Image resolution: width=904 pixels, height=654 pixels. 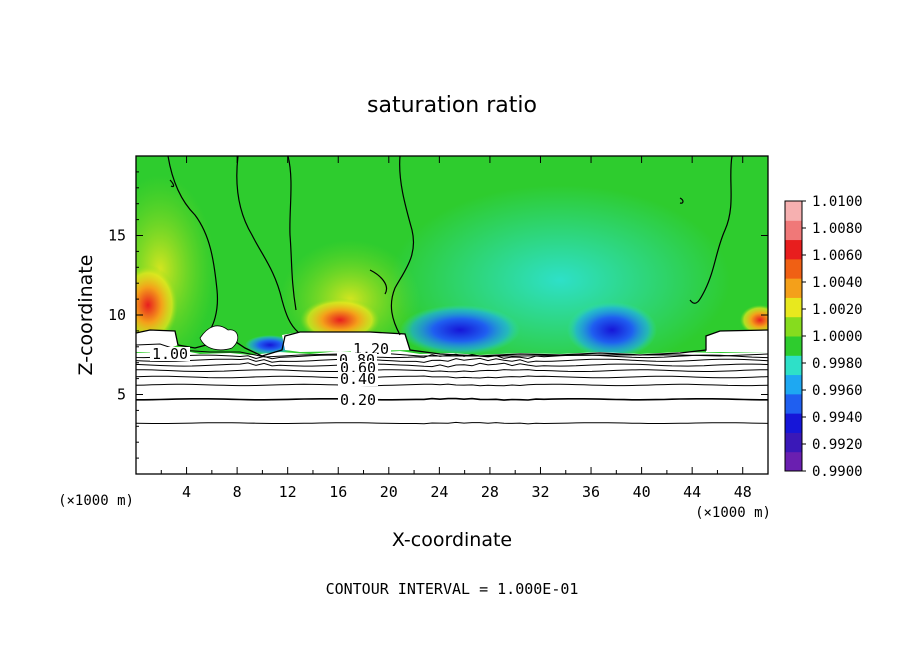 What do you see at coordinates (490, 492) in the screenshot?
I see `x-tick-label: 28` at bounding box center [490, 492].